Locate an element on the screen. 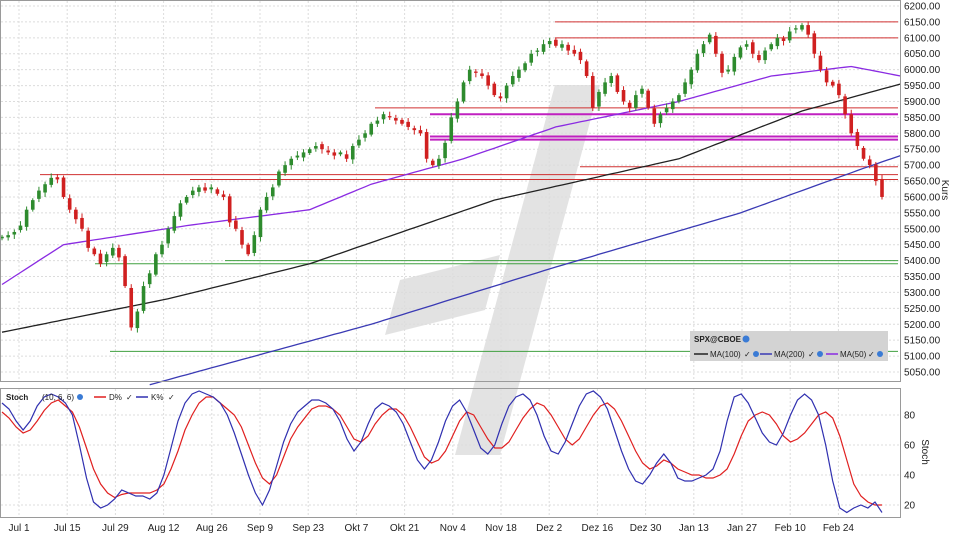 Image resolution: width=960 pixels, height=540 pixels. x-tick-label: Jul 29 is located at coordinates (115, 528).